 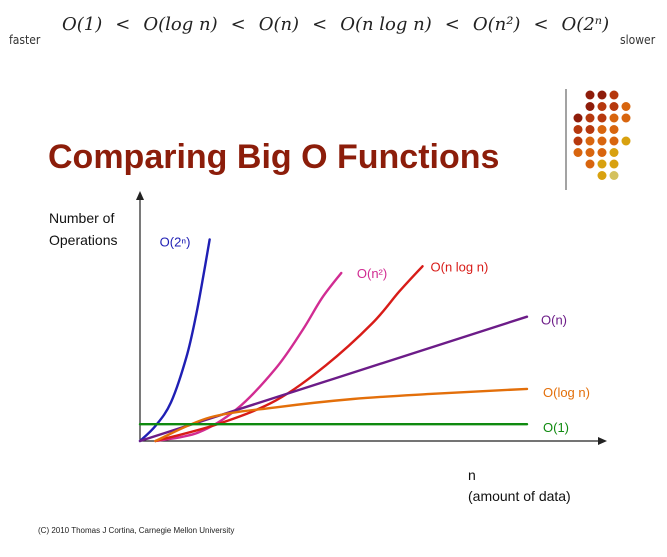 I want to click on decorative-divider, so click(x=566, y=139).